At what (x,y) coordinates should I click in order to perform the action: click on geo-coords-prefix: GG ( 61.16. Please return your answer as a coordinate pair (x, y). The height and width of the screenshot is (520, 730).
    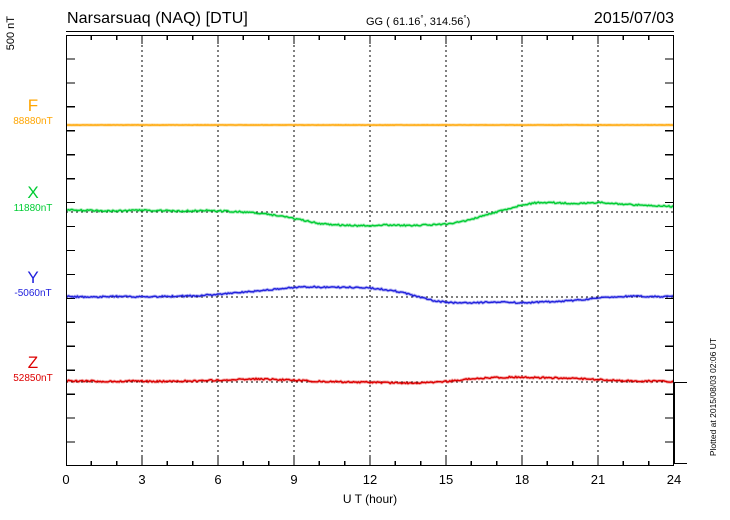
    Looking at the image, I should click on (393, 22).